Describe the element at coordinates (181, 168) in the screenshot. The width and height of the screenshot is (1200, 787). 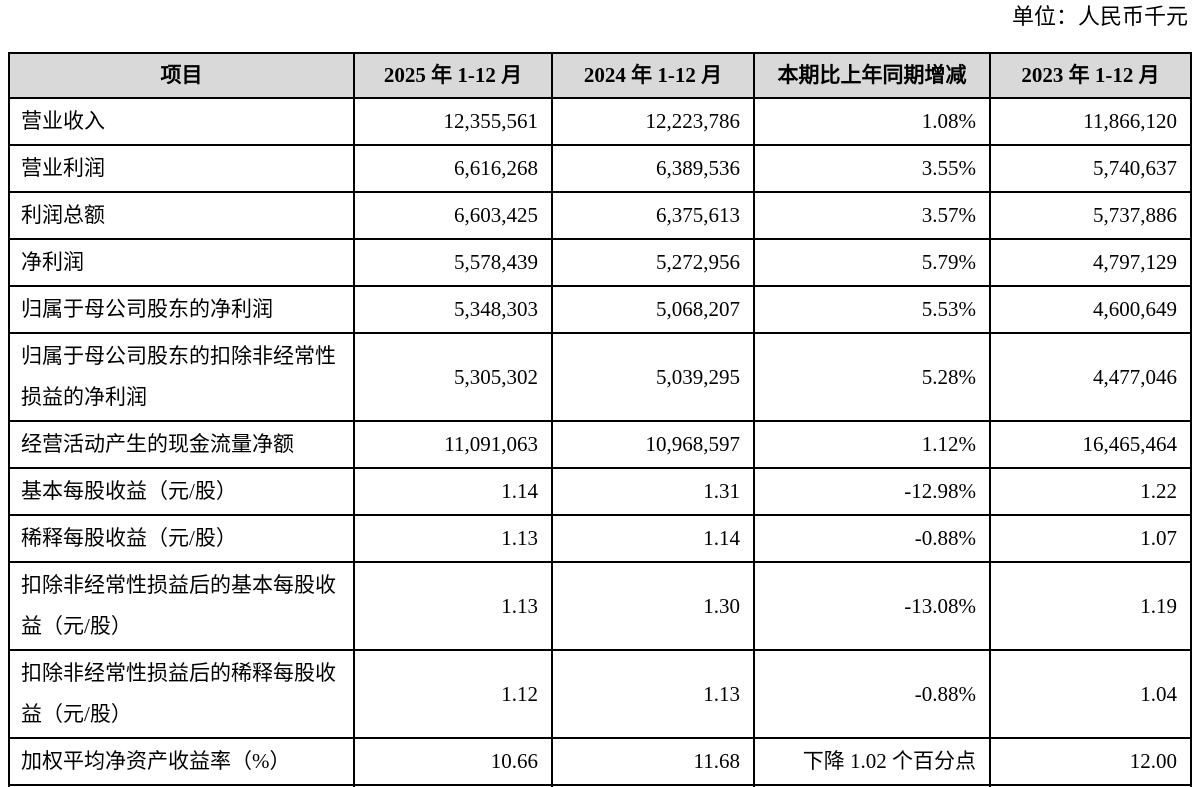
I see `item-cell: 营业利润` at that location.